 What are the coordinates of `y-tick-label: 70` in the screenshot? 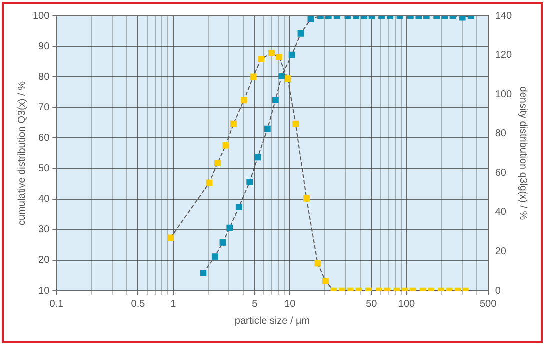 It's located at (44, 108).